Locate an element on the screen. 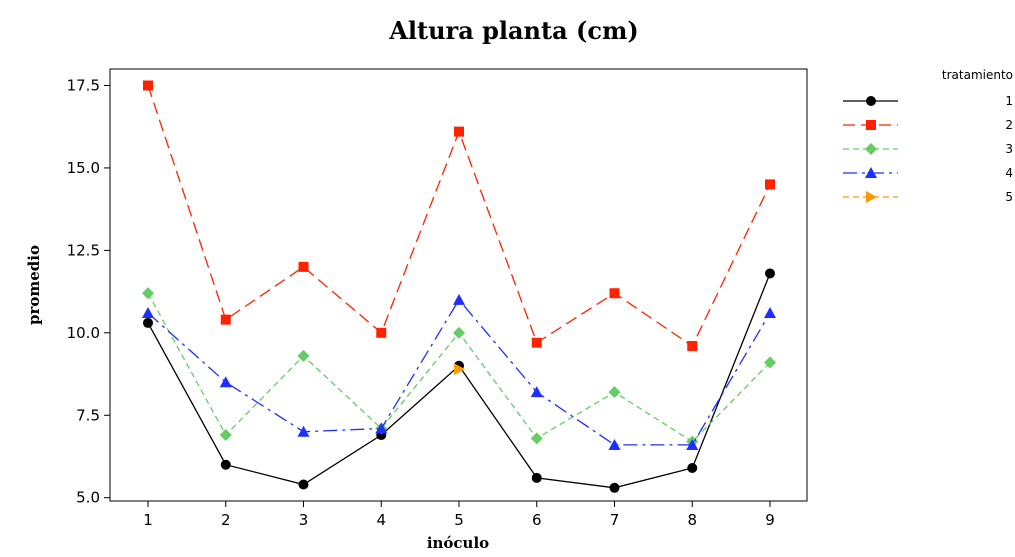  y-axis: 5.0 7.5 10.0 12.5 15.0 17.5 is located at coordinates (88, 291).